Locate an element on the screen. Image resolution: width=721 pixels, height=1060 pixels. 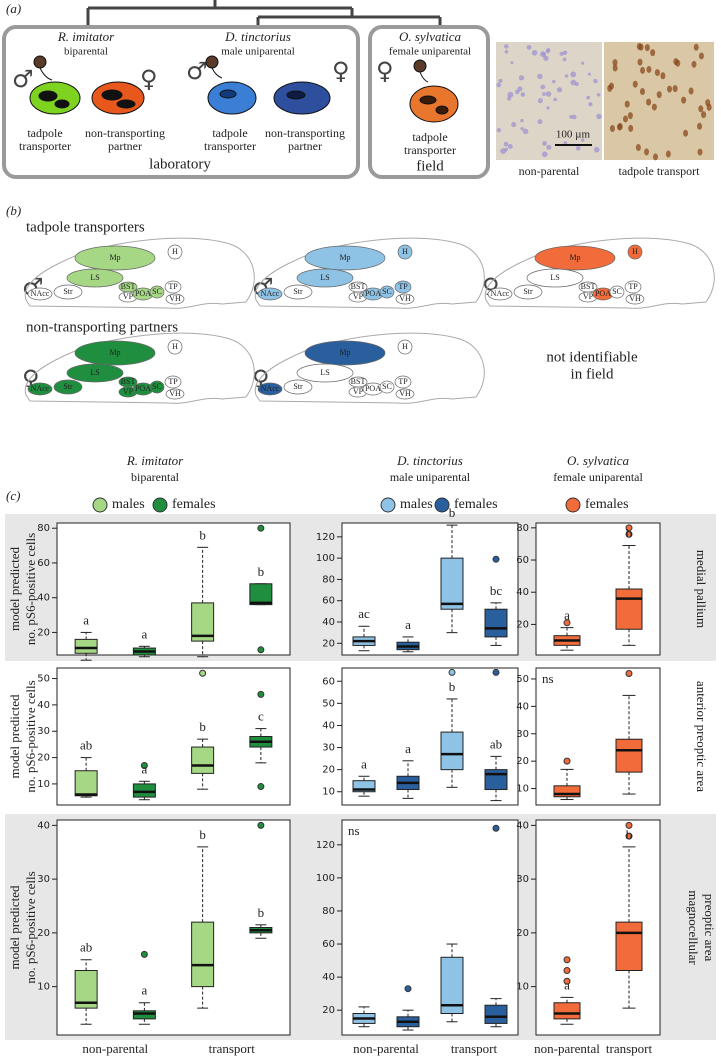
label: tadpole is located at coordinates (44, 133).